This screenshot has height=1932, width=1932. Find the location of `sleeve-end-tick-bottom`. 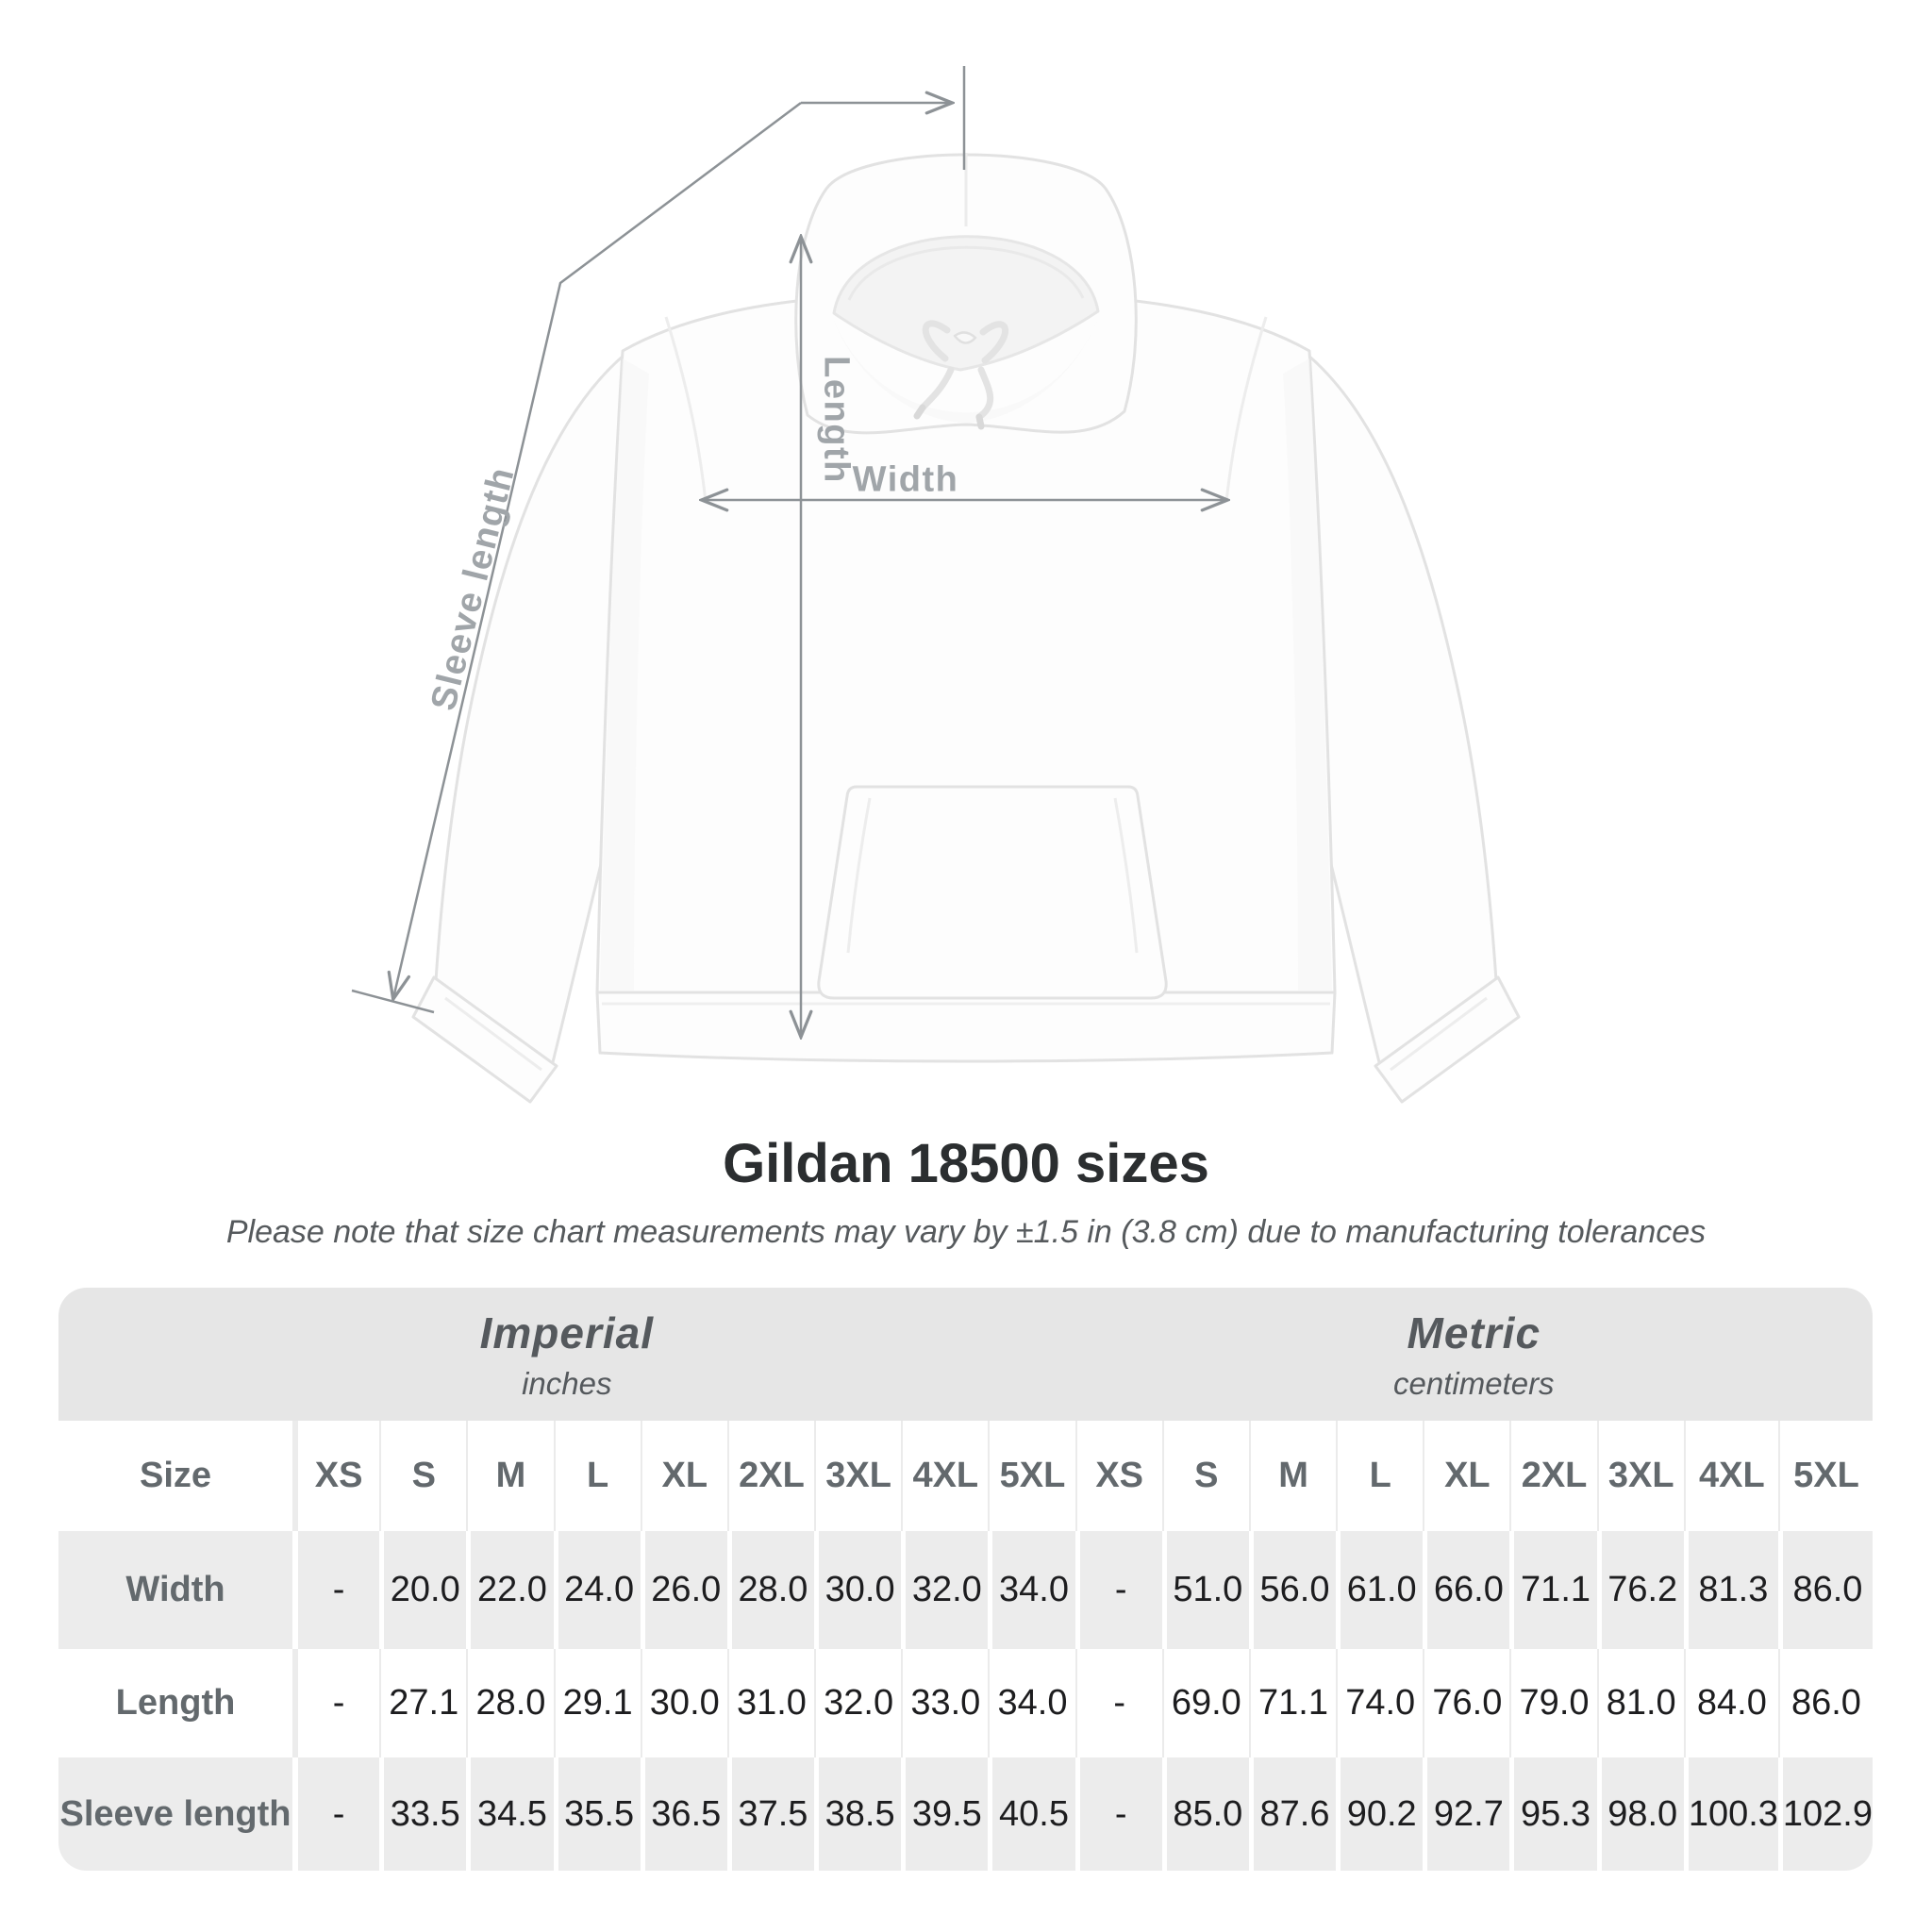

sleeve-end-tick-bottom is located at coordinates (393, 1001).